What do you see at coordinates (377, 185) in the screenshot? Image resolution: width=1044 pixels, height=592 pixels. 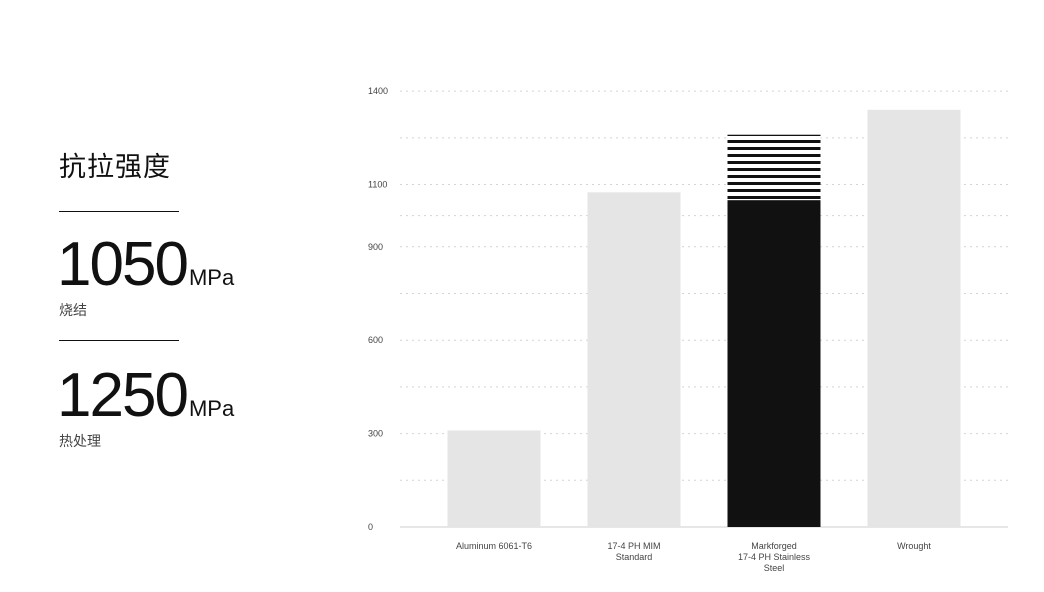 I see `y-tick-label: 1100` at bounding box center [377, 185].